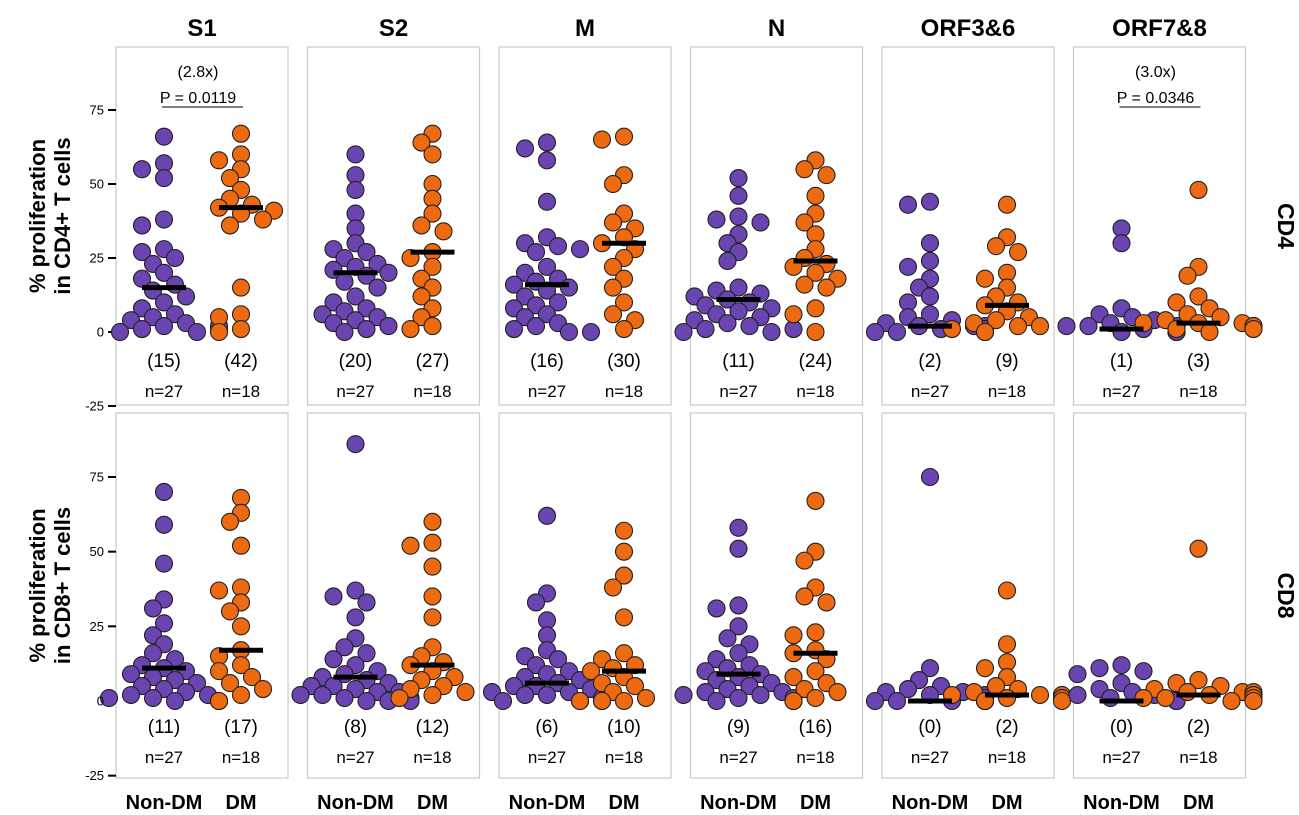  I want to click on panel-frame-r1-c2, so click(585, 595).